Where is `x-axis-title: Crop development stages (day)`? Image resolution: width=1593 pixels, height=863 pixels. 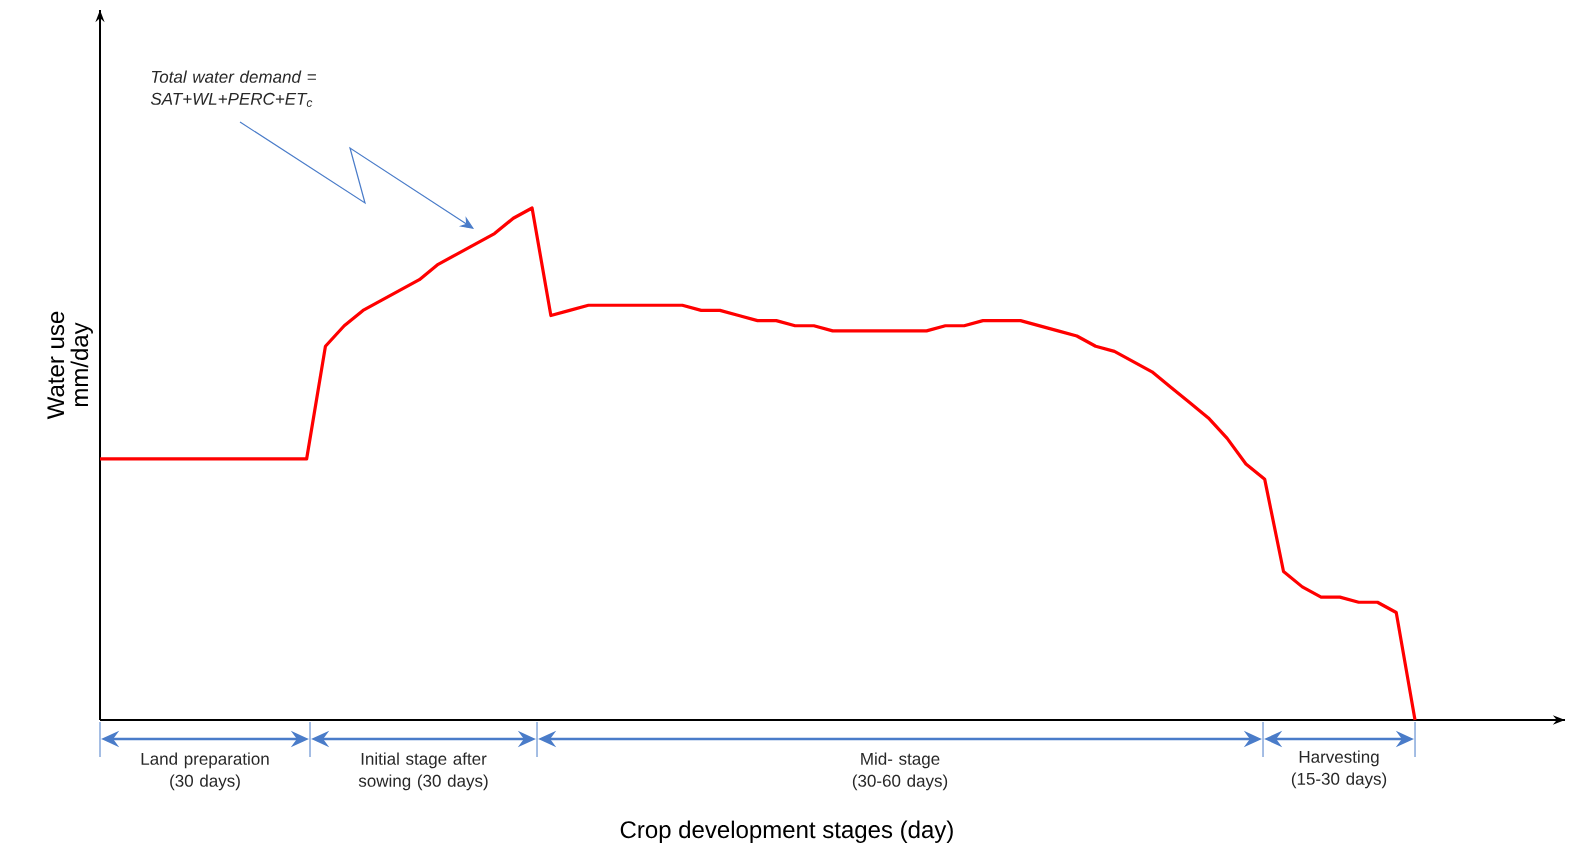 x-axis-title: Crop development stages (day) is located at coordinates (786, 831).